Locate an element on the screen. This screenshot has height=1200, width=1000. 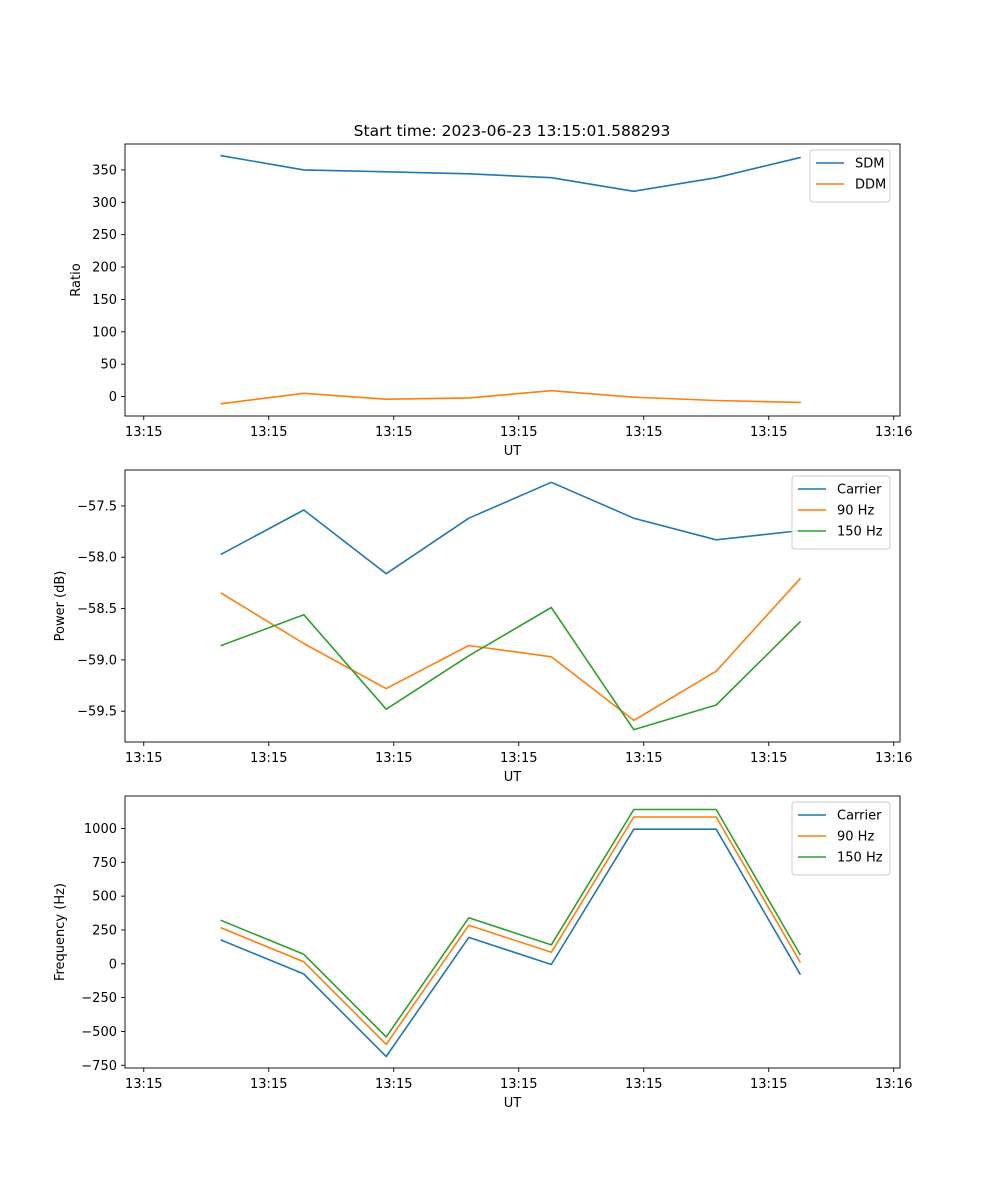
y-tick-label: −57.5 is located at coordinates (97, 506).